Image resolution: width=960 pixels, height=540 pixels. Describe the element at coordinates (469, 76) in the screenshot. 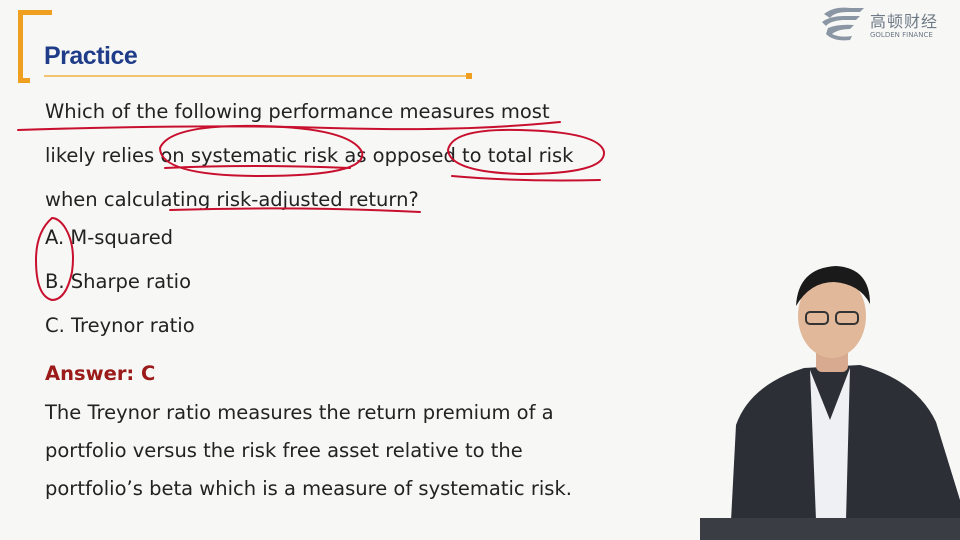

I see `title-underline-dot` at that location.